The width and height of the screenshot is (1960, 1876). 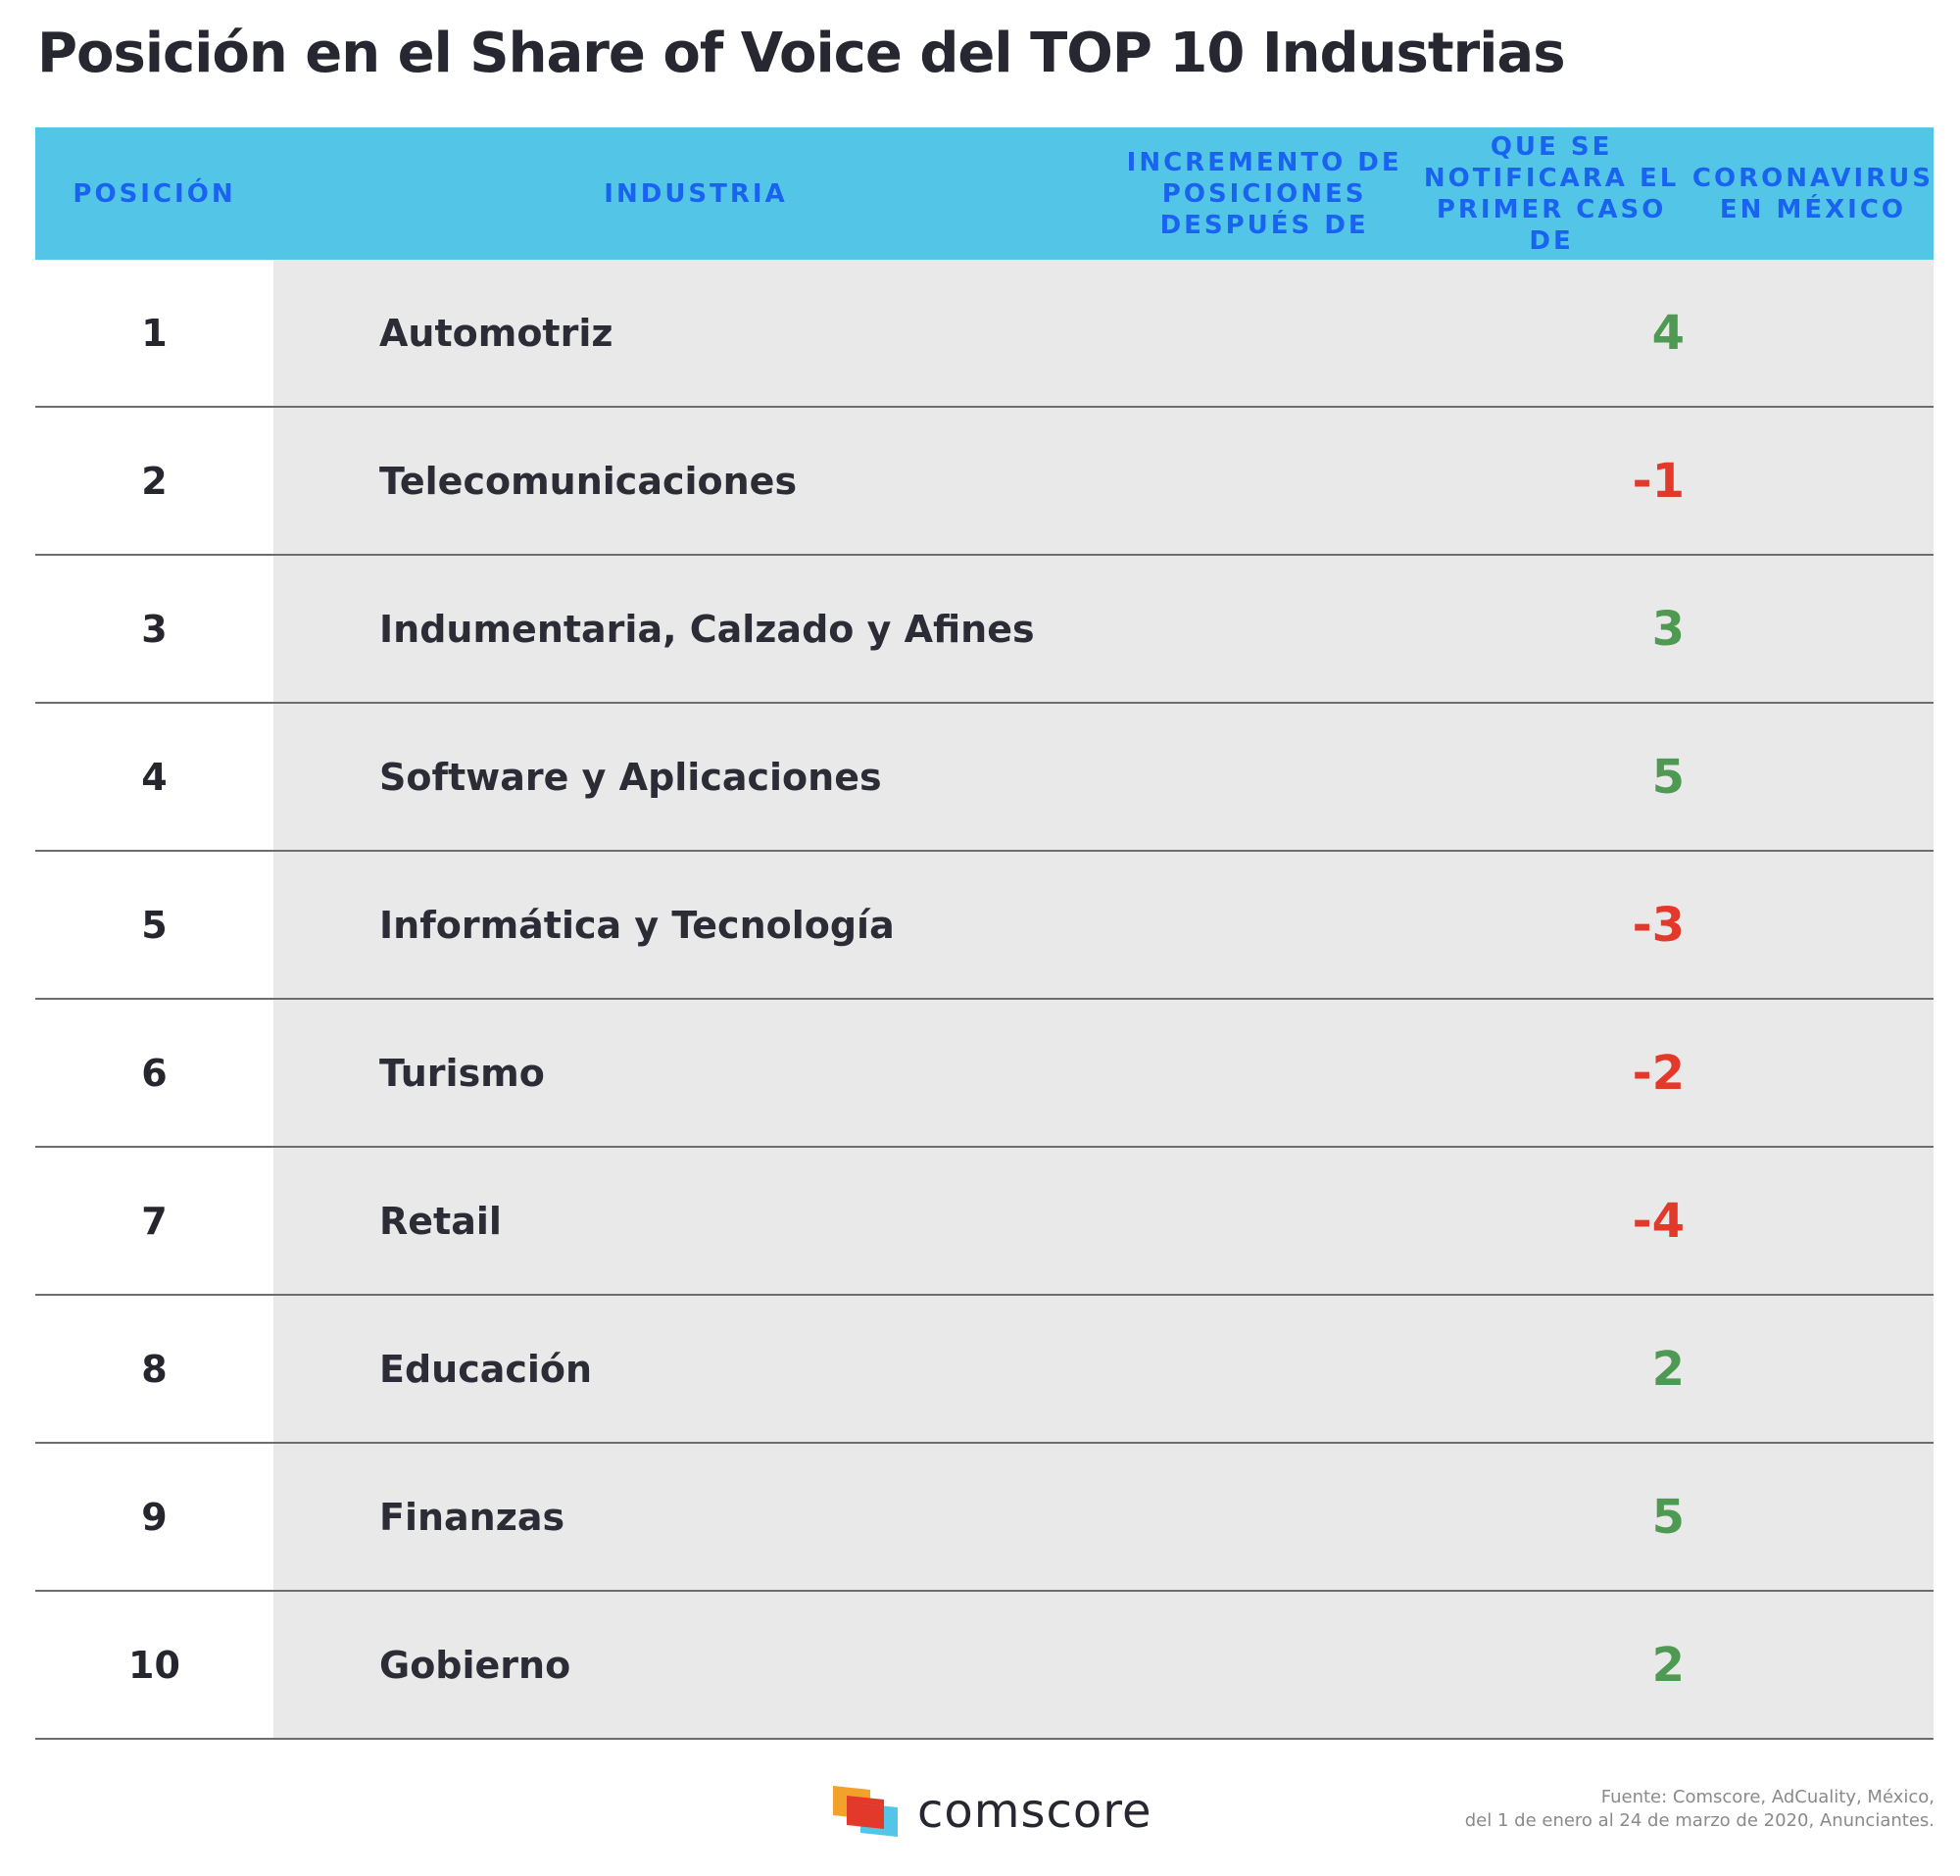 What do you see at coordinates (637, 925) in the screenshot?
I see `industry-cell: Informática y Tecnología` at bounding box center [637, 925].